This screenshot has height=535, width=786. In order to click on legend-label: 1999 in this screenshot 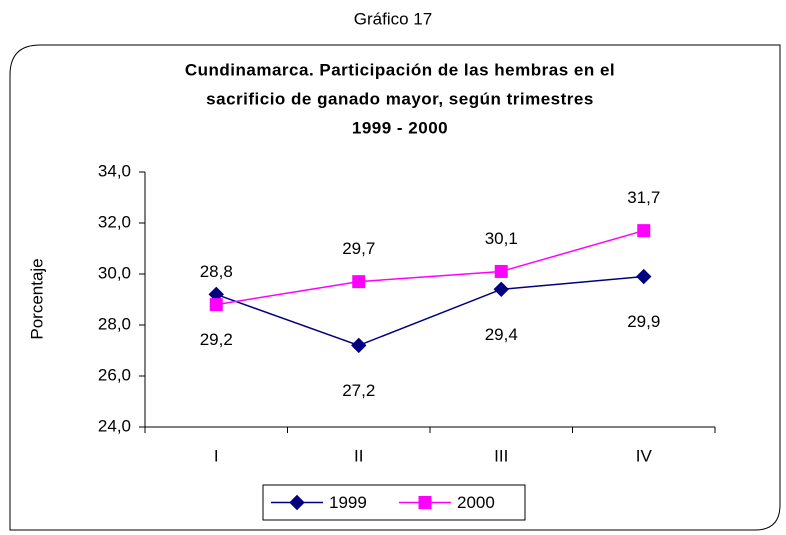, I will do `click(348, 502)`.